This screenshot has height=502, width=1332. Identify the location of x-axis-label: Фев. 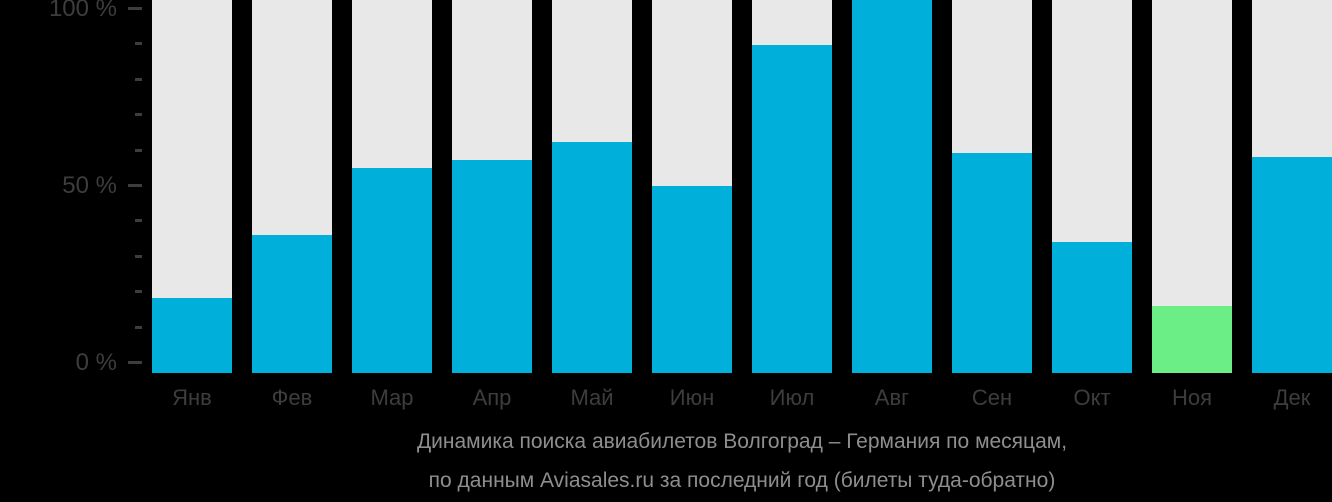
(292, 397).